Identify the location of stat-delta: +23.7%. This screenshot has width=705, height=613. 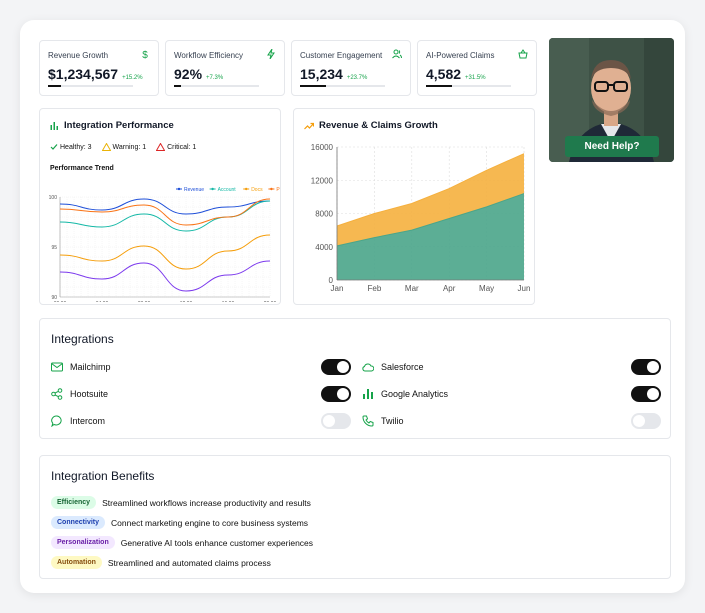
(357, 78).